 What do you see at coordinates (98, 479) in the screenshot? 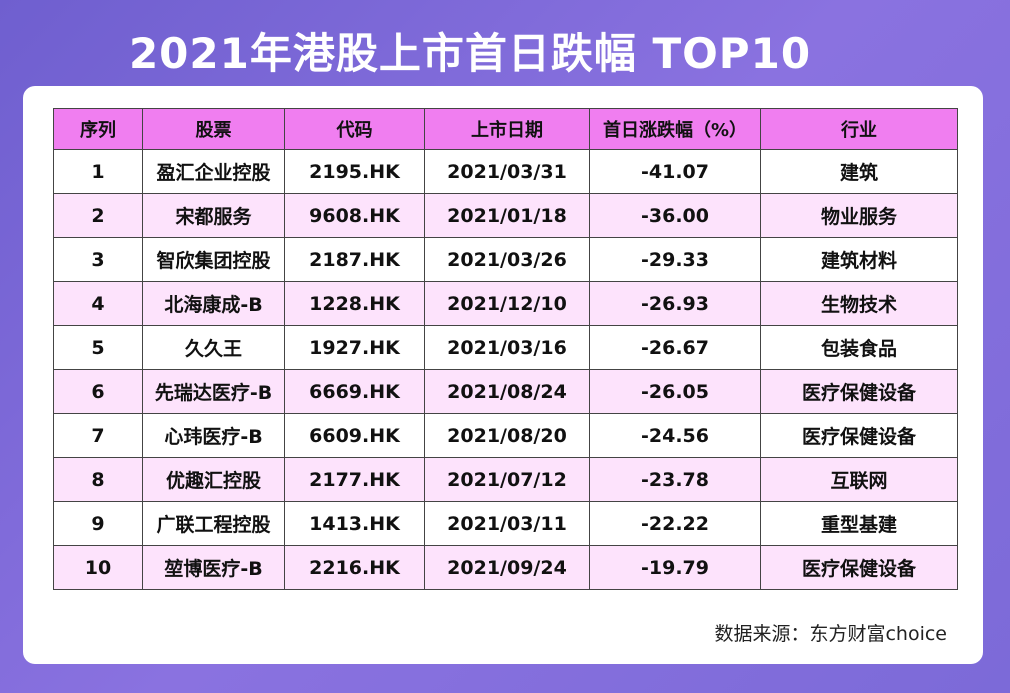
I see `table-cell: 8` at bounding box center [98, 479].